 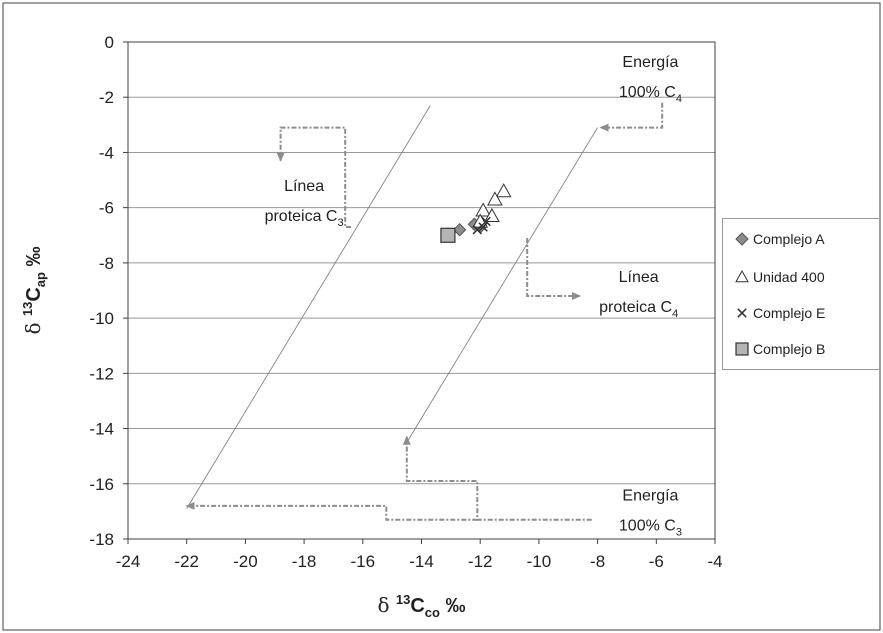 I want to click on legend-item: Complejo E, so click(x=779, y=313).